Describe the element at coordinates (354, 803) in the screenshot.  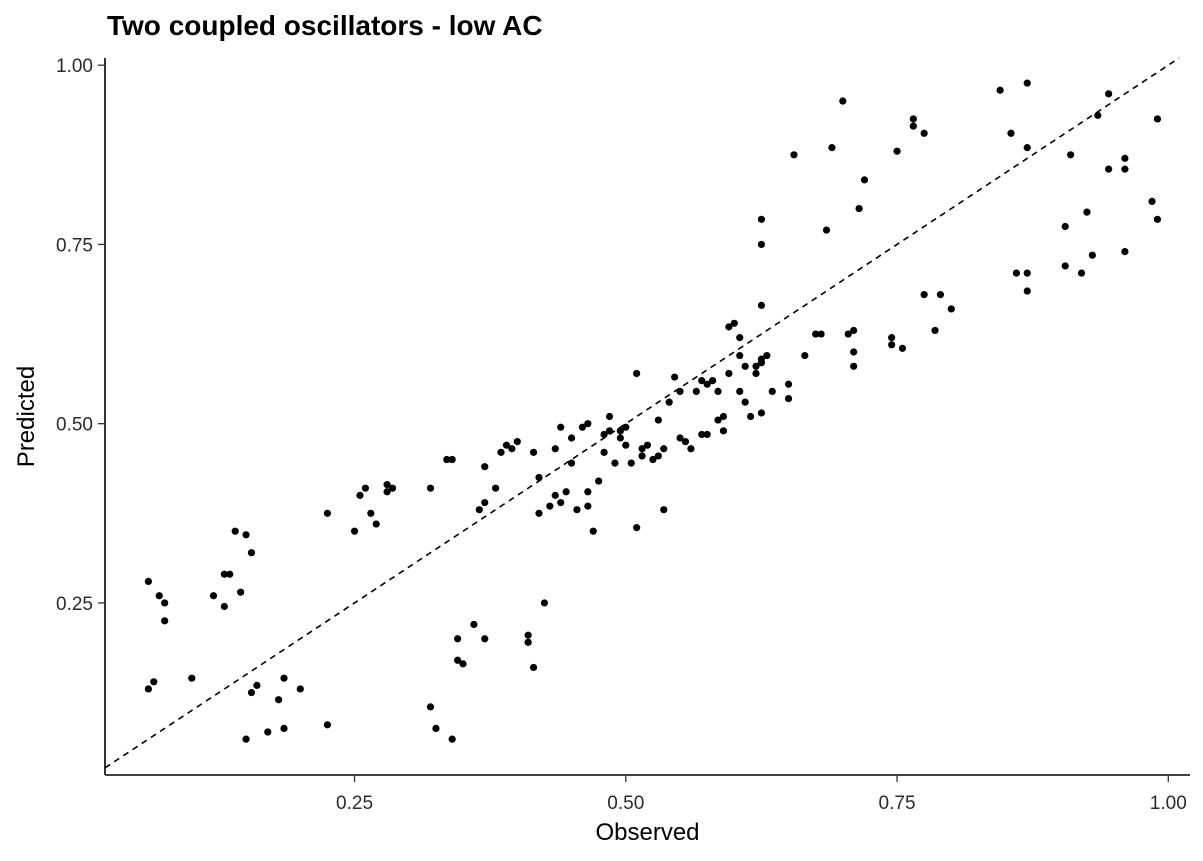
I see `x-tick-label: 0.25` at that location.